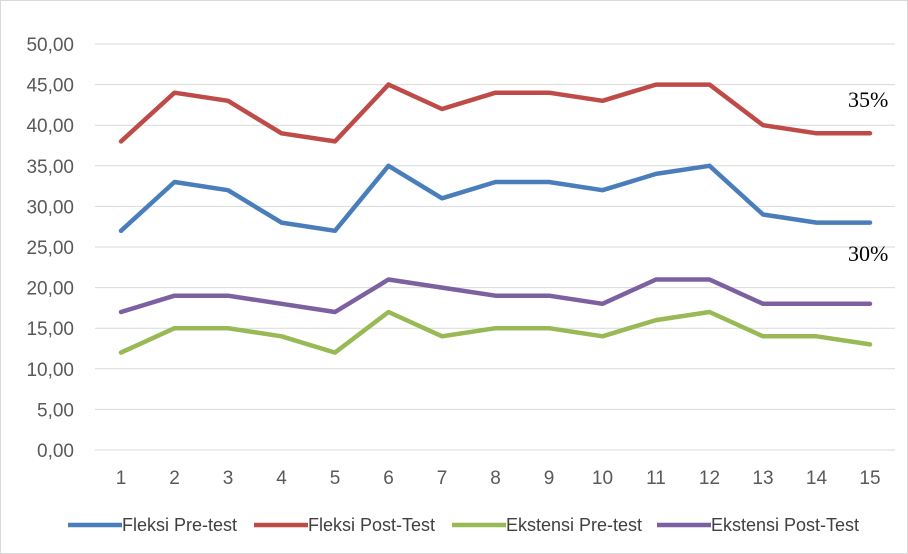 This screenshot has width=908, height=554. What do you see at coordinates (869, 478) in the screenshot?
I see `x-tick-label: 15` at bounding box center [869, 478].